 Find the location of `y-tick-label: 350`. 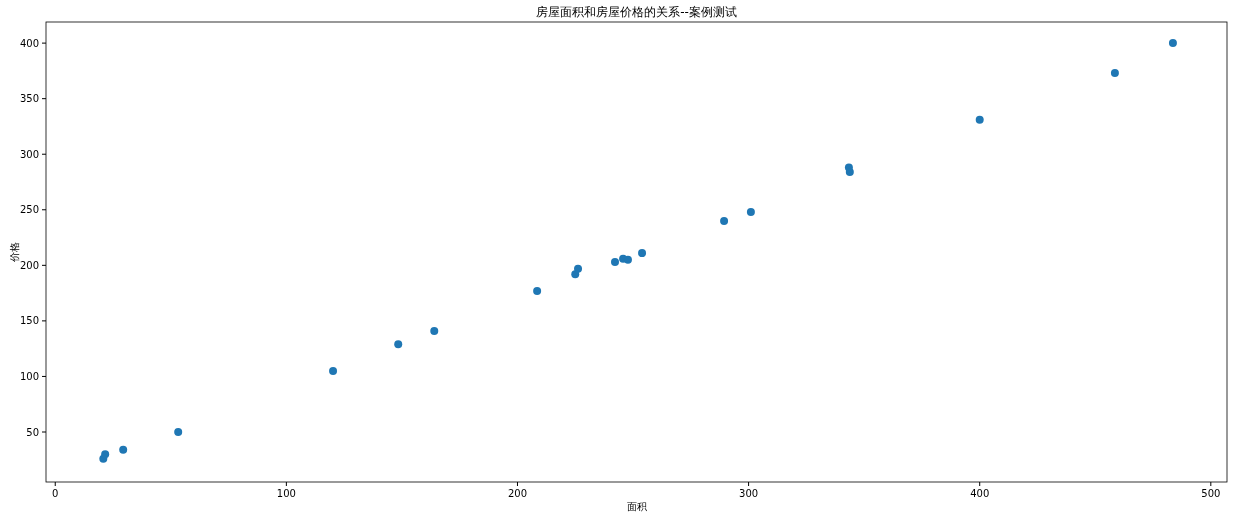

y-tick-label: 350 is located at coordinates (29, 99).